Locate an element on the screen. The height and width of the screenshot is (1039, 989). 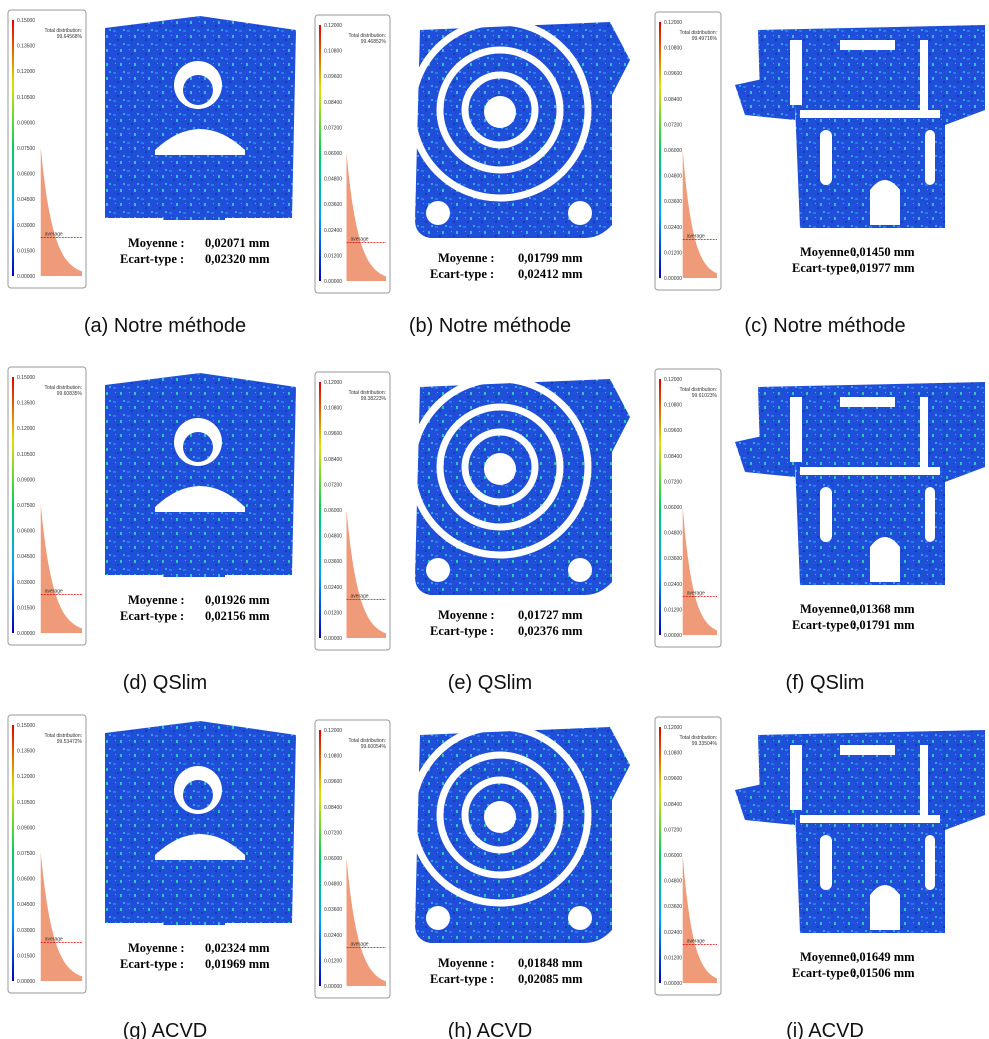
mean-value: 0,02324 mm is located at coordinates (237, 948).